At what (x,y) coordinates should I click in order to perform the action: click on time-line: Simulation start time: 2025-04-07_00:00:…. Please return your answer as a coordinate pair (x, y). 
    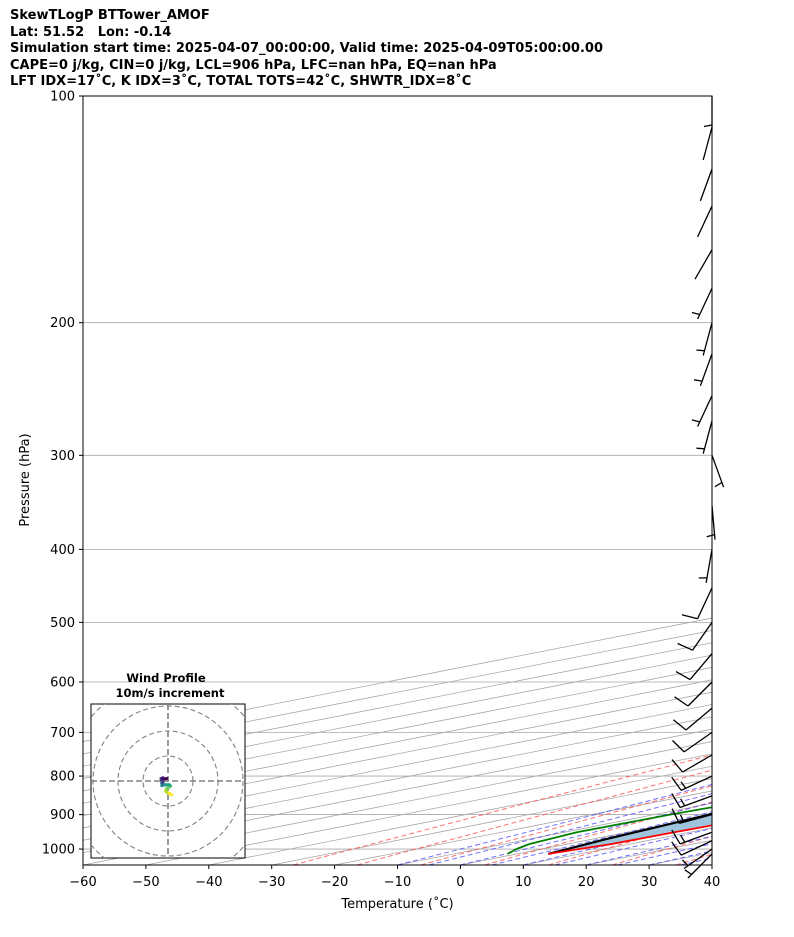
    Looking at the image, I should click on (306, 48).